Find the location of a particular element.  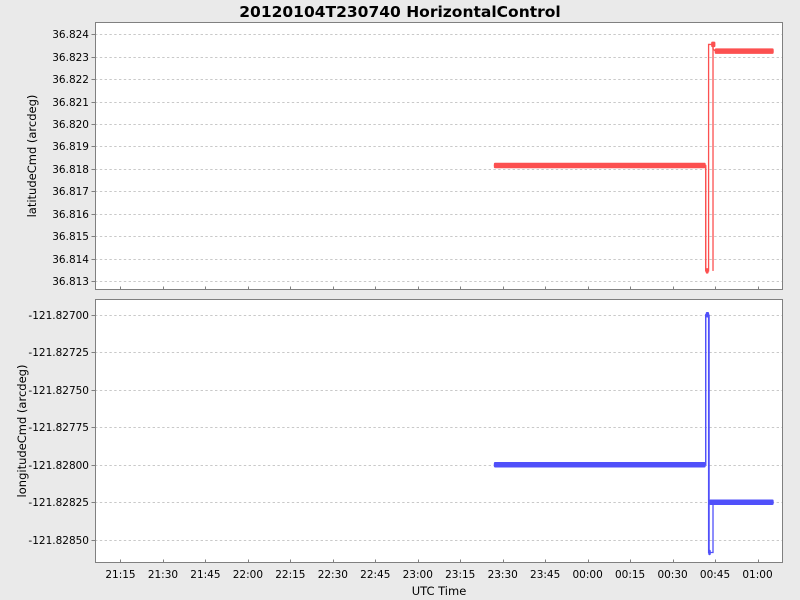

x-tick-label: 22:00 is located at coordinates (248, 575).